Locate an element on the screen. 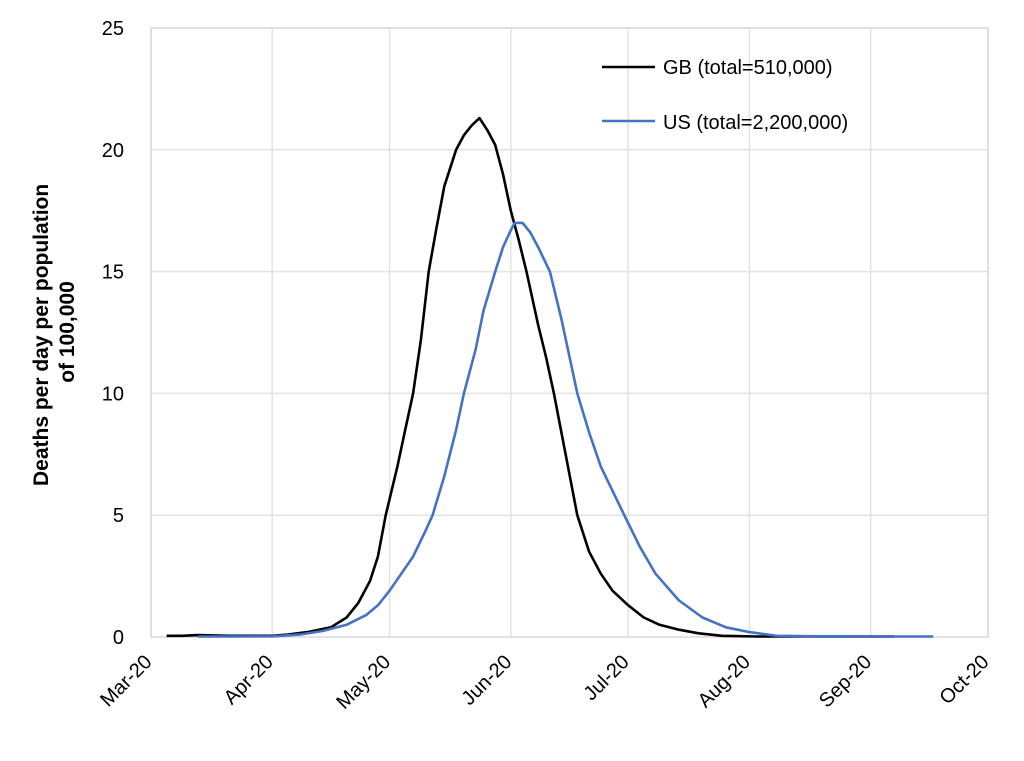  x-tick-label: Aug-20 is located at coordinates (724, 681).